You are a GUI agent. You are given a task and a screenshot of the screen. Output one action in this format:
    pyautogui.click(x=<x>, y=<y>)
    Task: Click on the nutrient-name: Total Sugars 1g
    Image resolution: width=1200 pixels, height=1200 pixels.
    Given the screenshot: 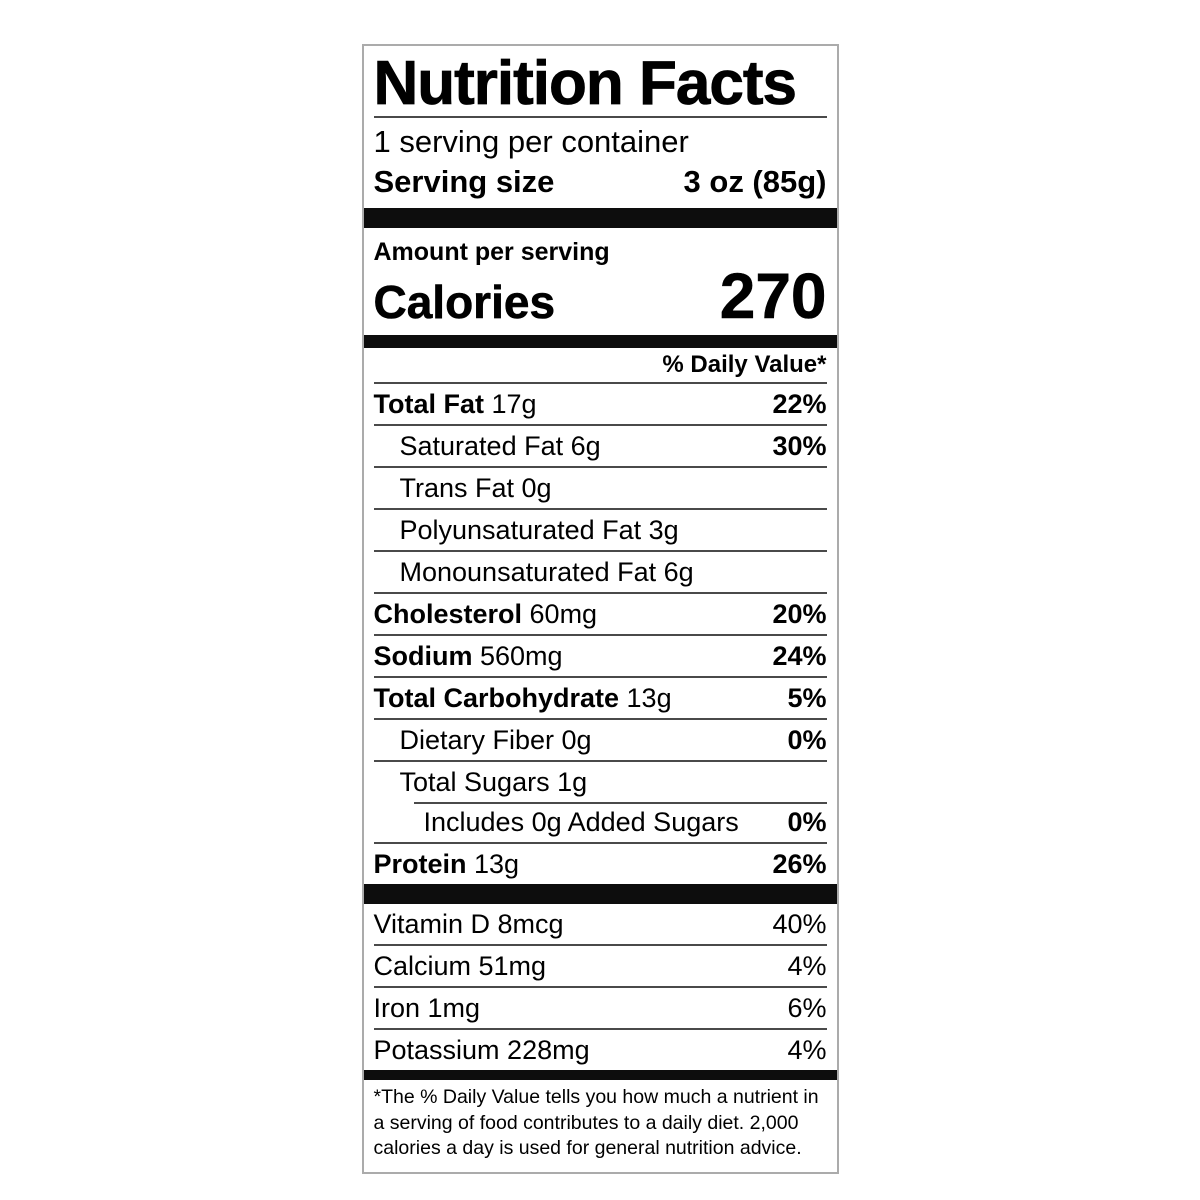 What is the action you would take?
    pyautogui.click(x=493, y=782)
    